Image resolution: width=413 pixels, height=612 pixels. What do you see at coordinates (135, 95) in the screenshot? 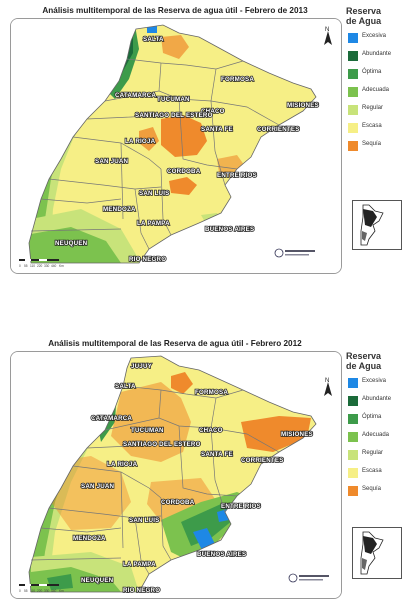
I see `province-label: CATAMARCA` at bounding box center [135, 95].